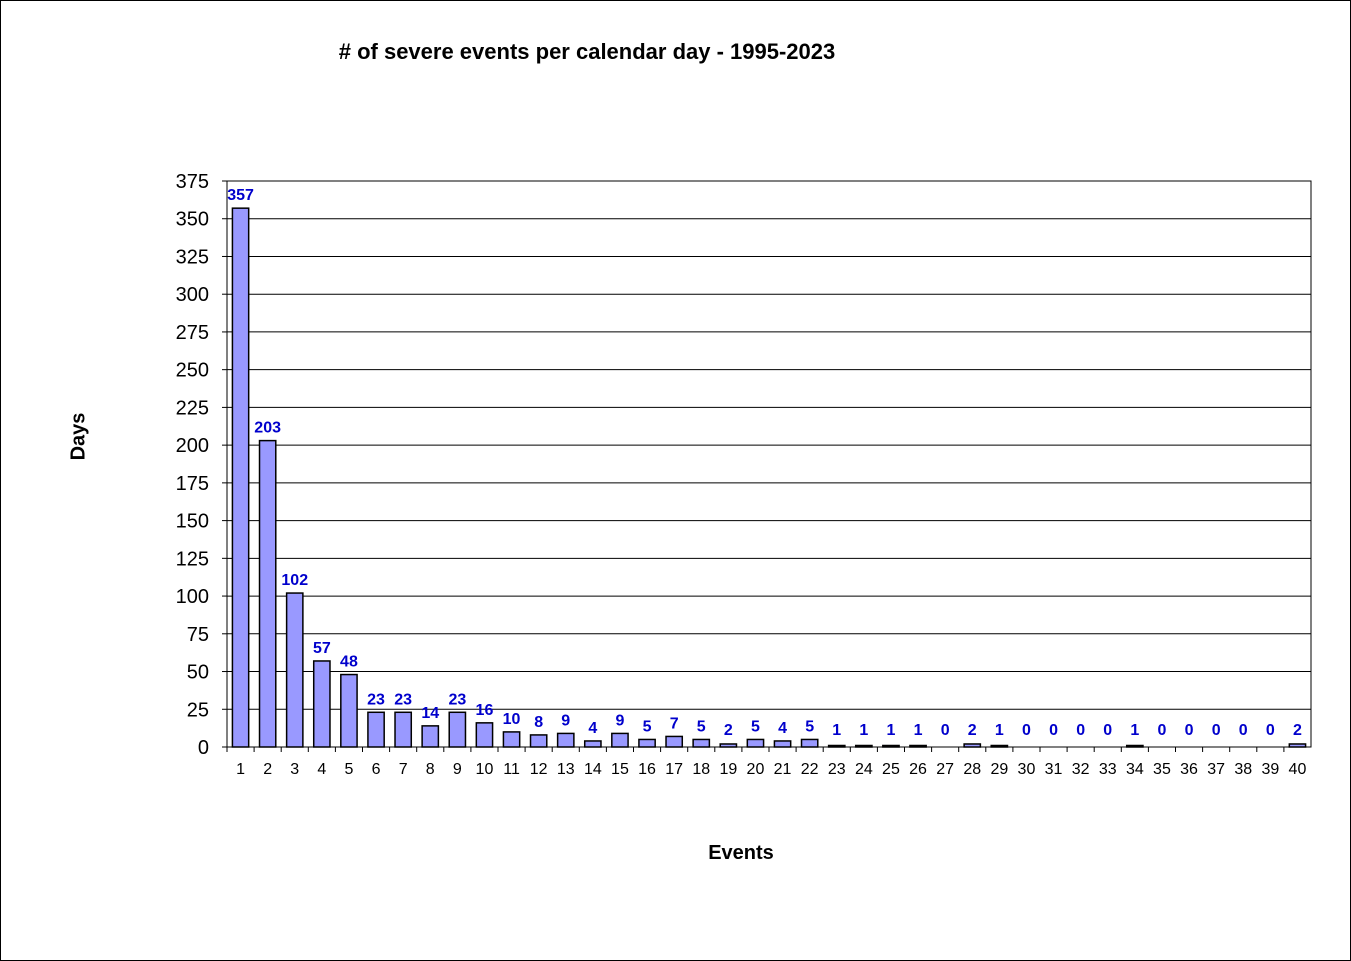 The image size is (1351, 961). I want to click on x-tick-label: 2, so click(267, 769).